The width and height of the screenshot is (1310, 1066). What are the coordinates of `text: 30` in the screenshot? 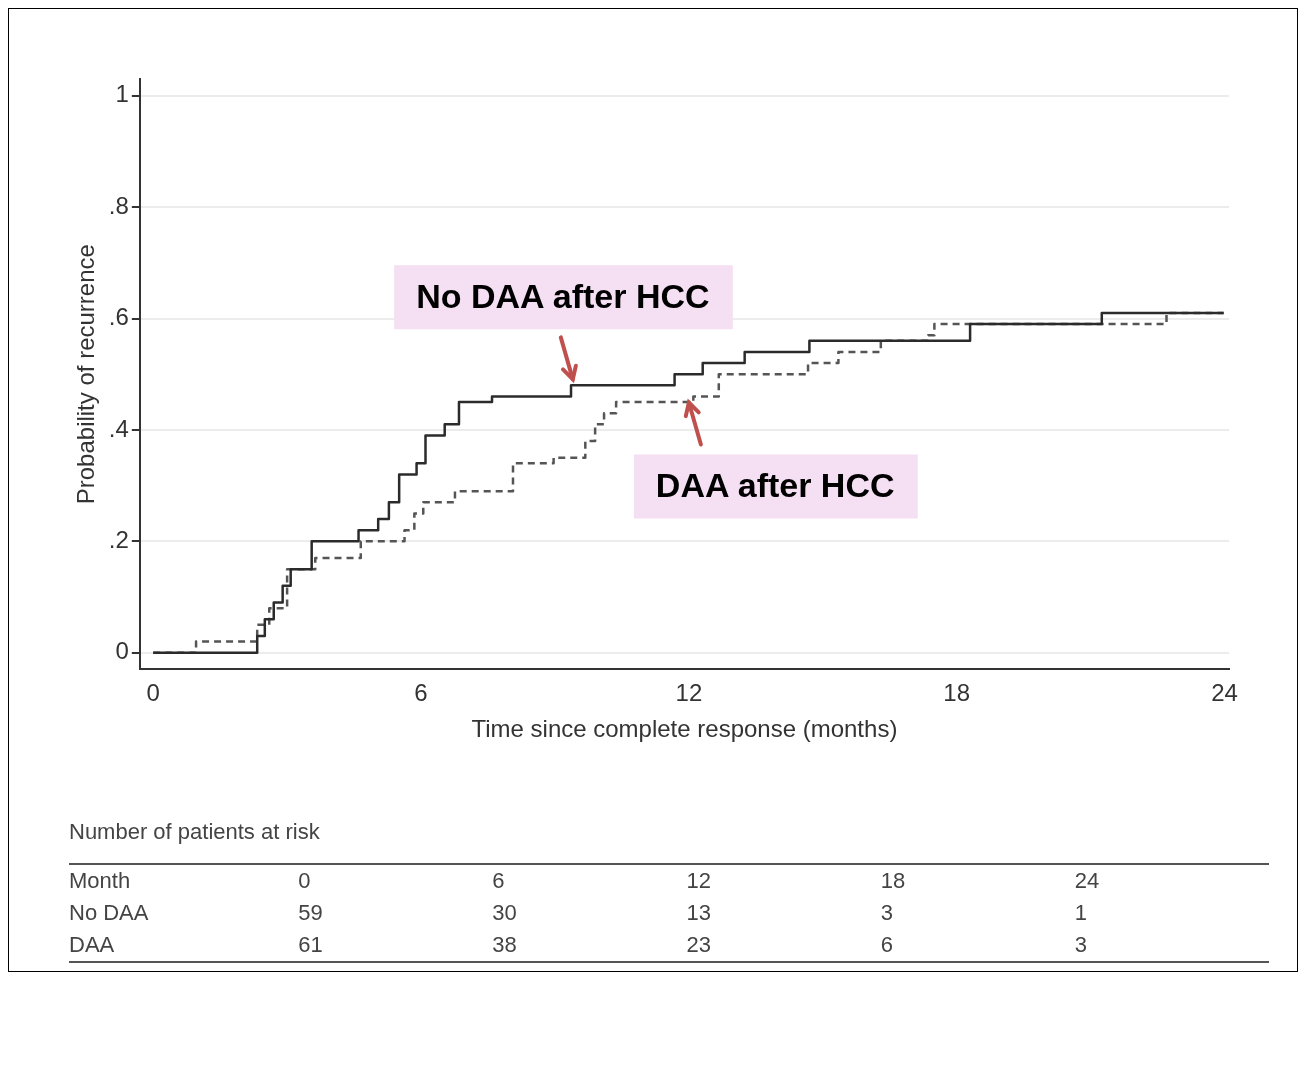 It's located at (505, 913).